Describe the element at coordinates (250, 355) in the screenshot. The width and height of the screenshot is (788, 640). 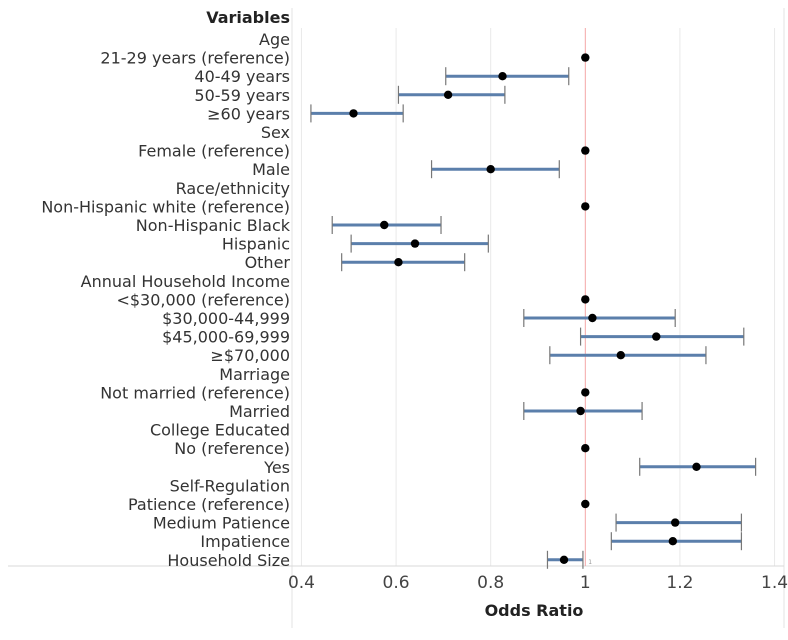
I see `row-label: ≥$70,000` at that location.